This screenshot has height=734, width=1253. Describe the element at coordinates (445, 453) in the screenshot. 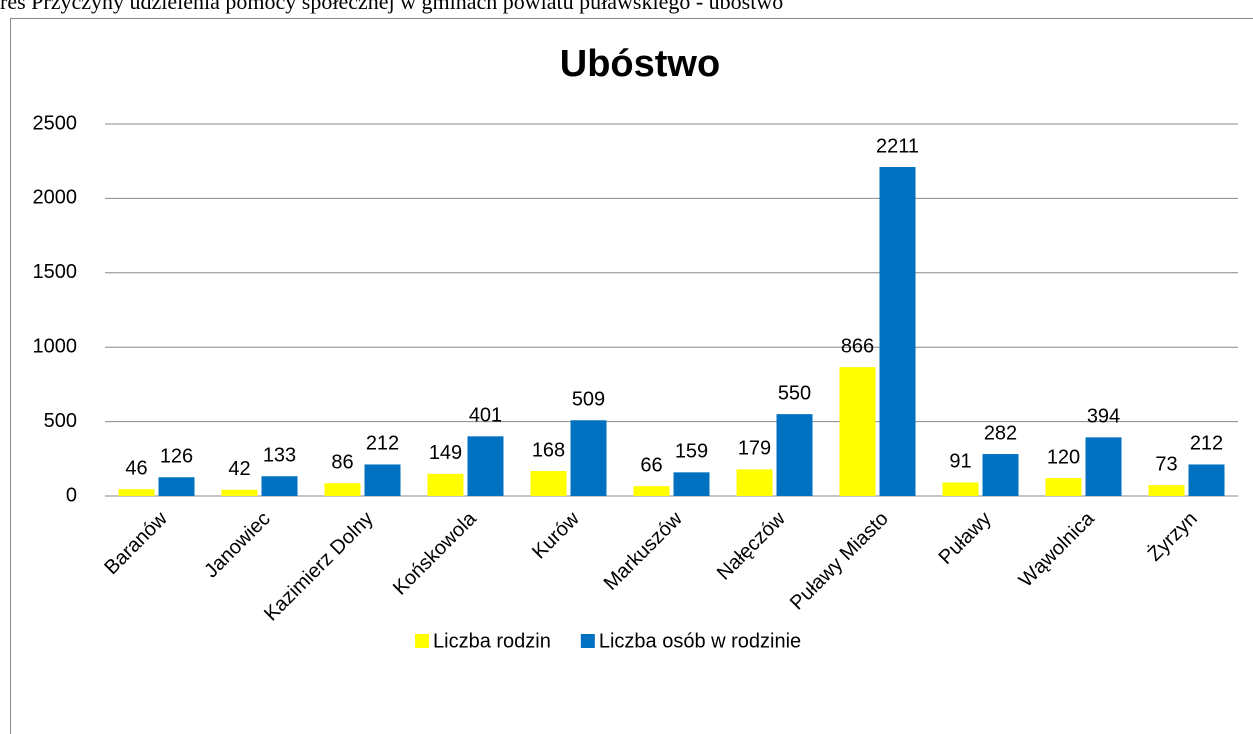

I see `data-label: 149` at that location.